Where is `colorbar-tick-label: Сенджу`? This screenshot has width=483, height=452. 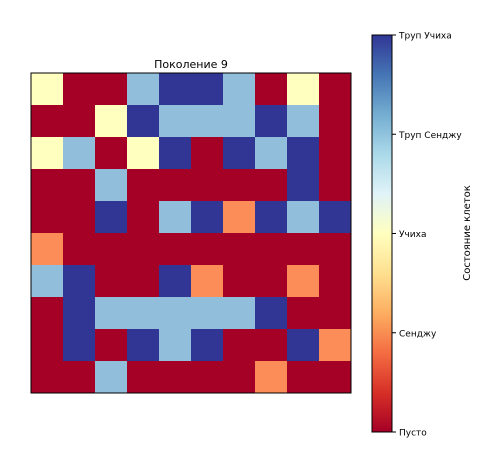
colorbar-tick-label: Сенджу is located at coordinates (418, 334).